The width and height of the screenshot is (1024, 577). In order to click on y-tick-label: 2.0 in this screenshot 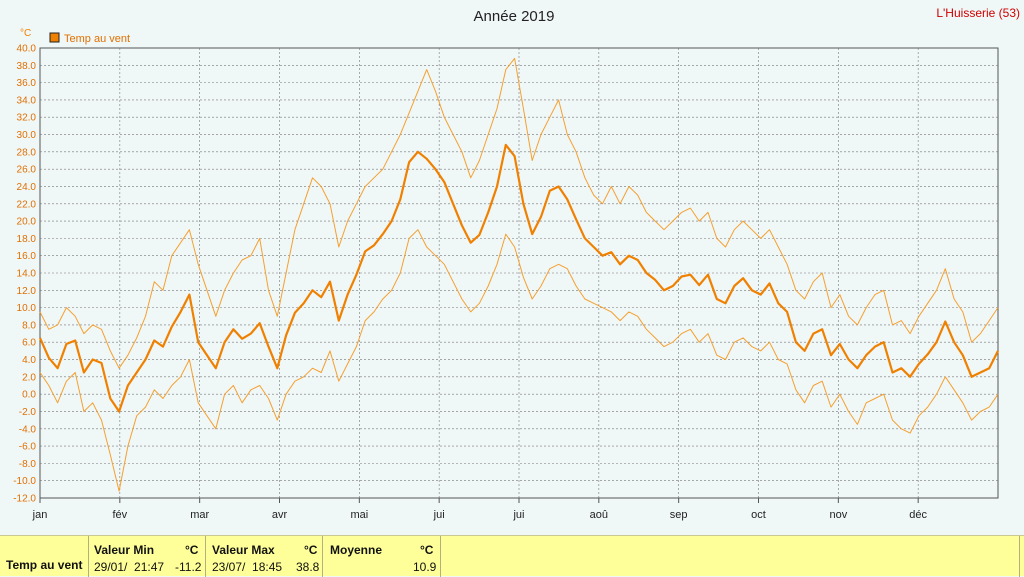, I will do `click(29, 377)`.